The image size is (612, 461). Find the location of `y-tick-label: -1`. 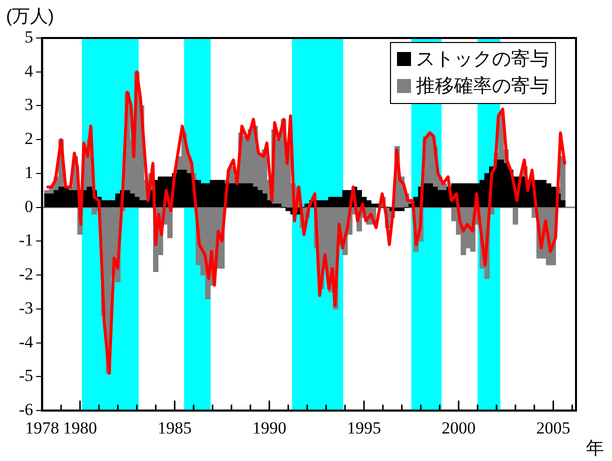

y-tick-label: -1 is located at coordinates (26, 240).